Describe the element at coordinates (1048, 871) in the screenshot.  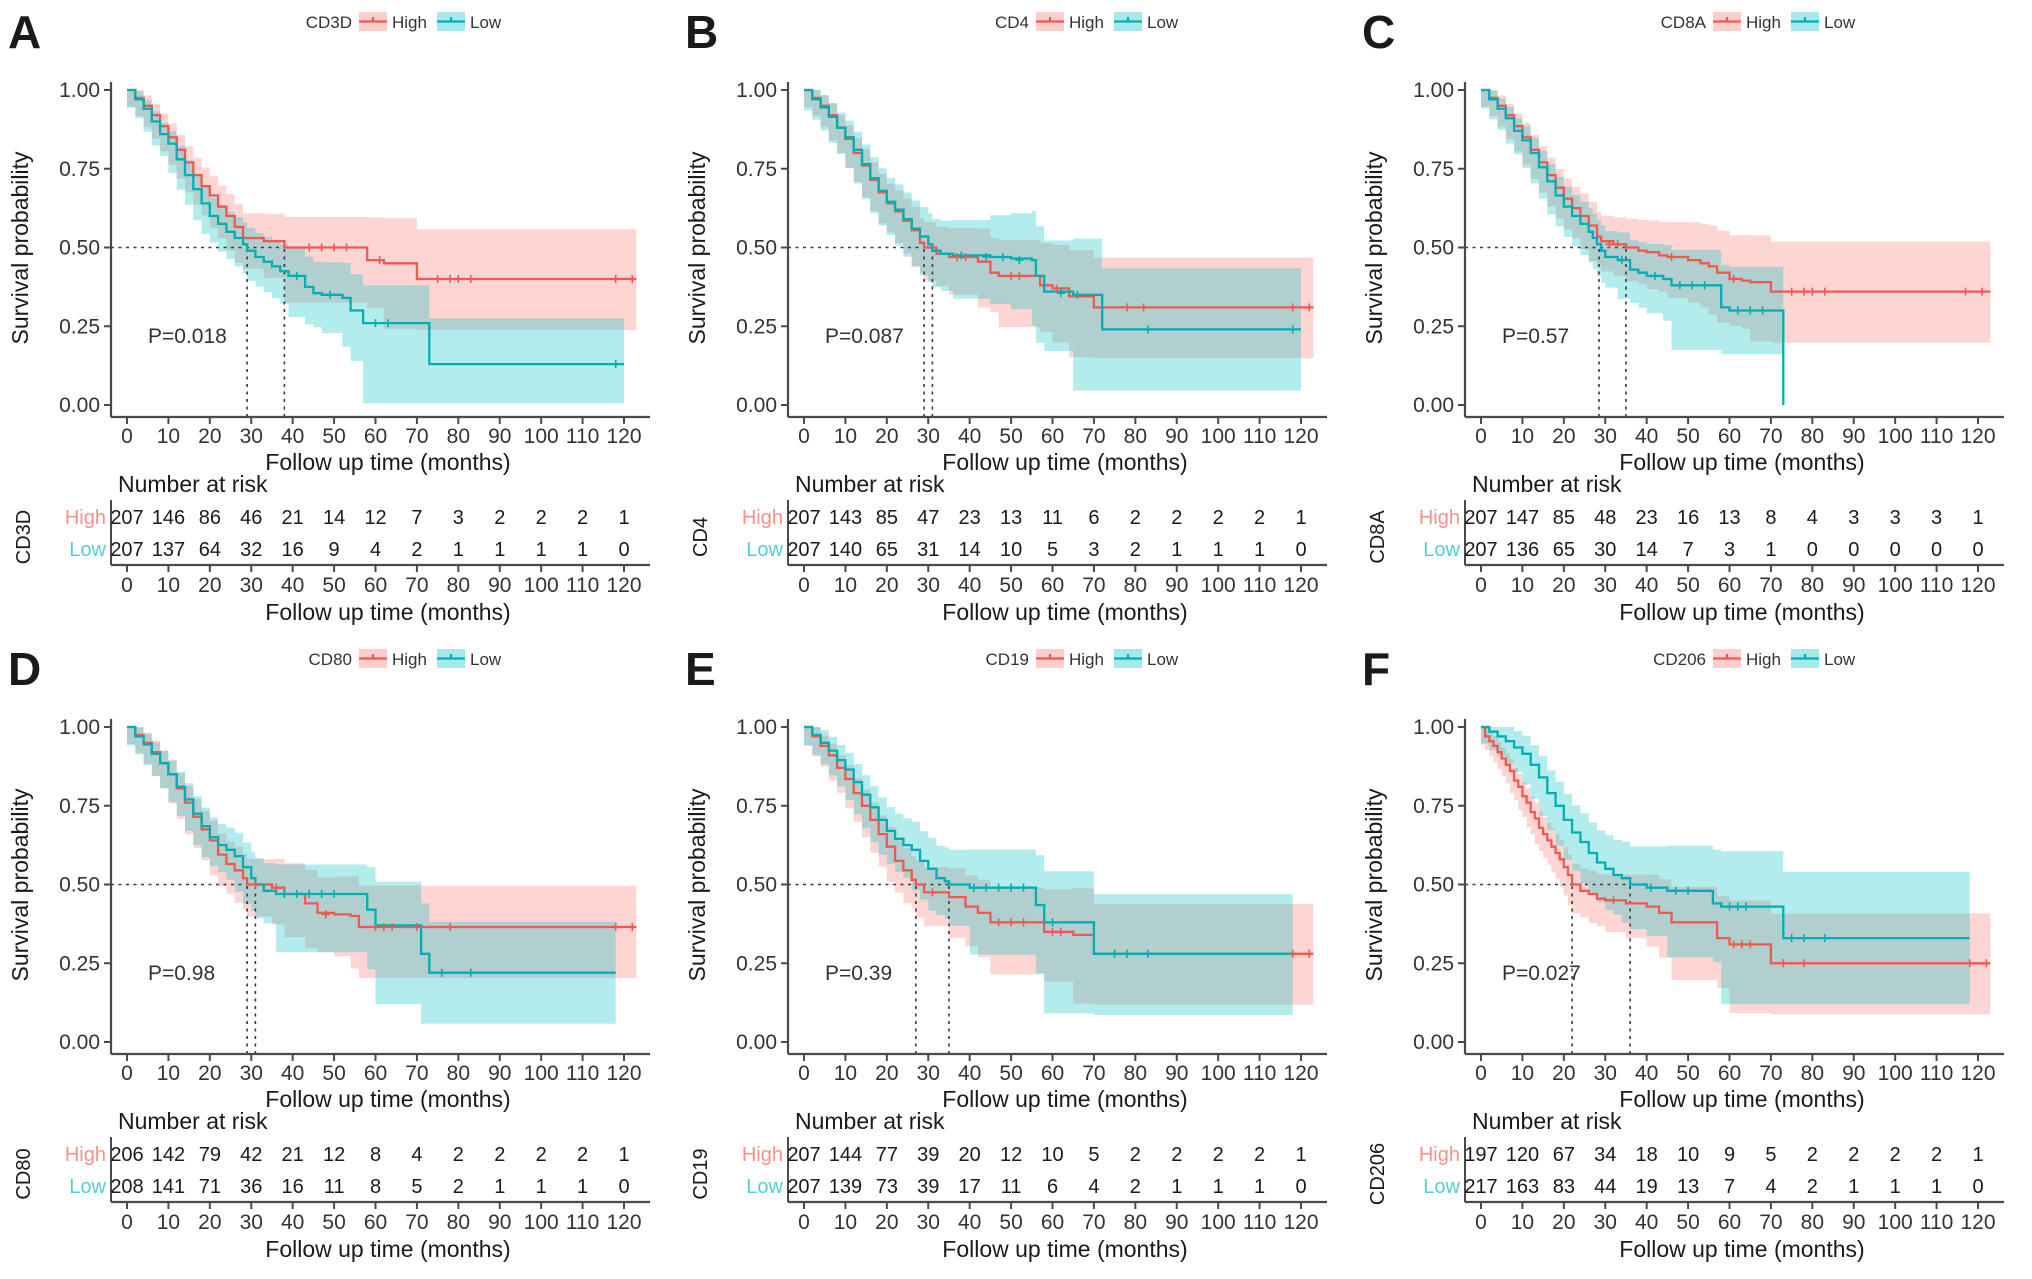
I see `ci-band-low` at that location.